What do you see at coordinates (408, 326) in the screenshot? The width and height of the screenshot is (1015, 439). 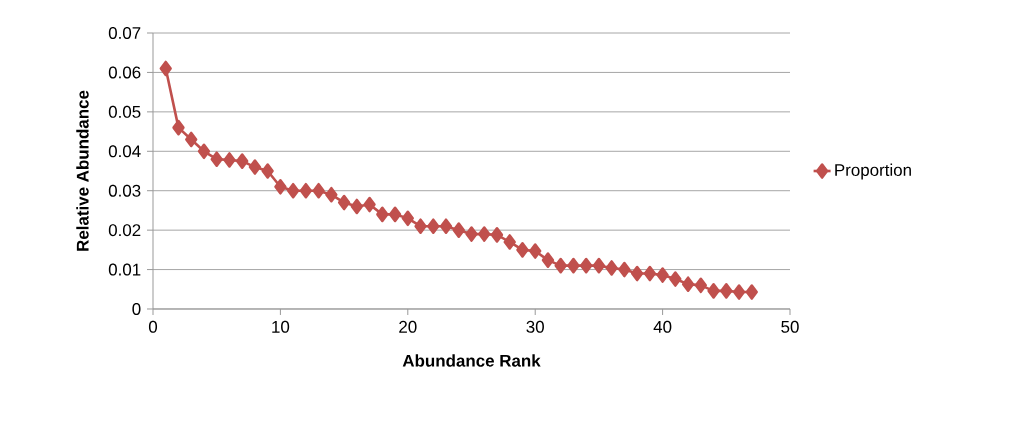 I see `x-tick-label: 20` at bounding box center [408, 326].